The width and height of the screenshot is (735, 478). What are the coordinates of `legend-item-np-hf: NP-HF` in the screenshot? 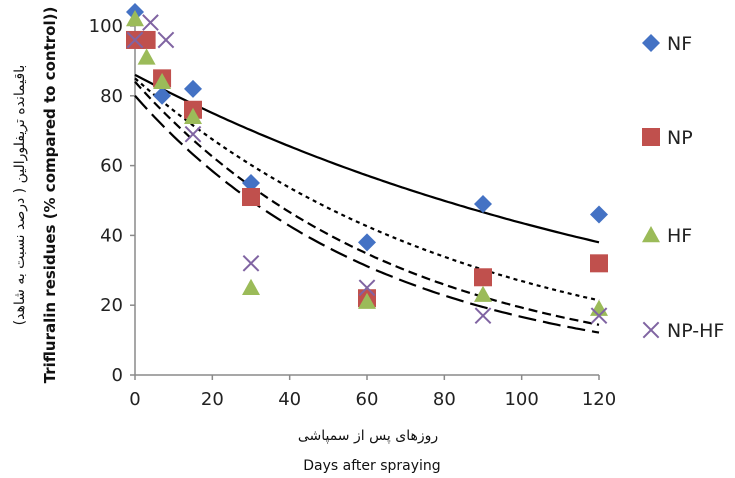 It's located at (683, 331).